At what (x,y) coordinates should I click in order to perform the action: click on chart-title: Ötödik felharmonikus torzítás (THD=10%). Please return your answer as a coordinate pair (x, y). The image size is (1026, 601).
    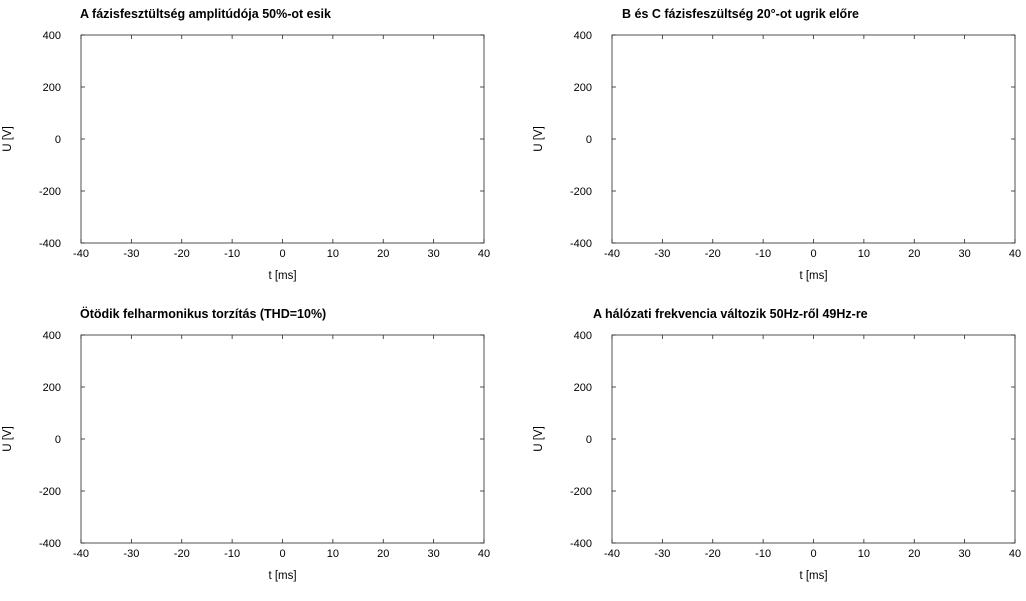
    Looking at the image, I should click on (203, 313).